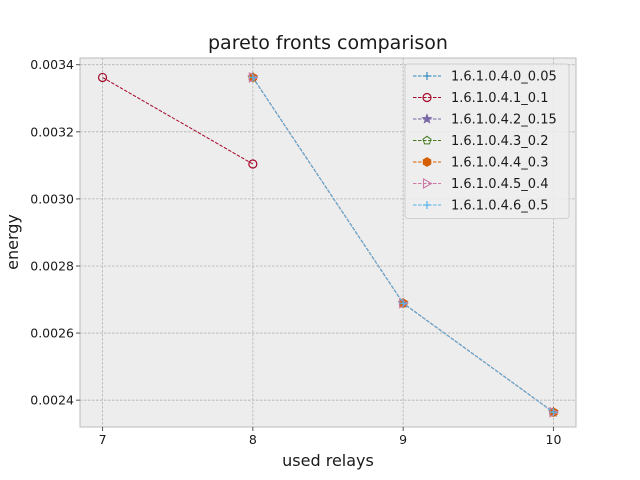  I want to click on y-tick-label: 0.0032, so click(52, 131).